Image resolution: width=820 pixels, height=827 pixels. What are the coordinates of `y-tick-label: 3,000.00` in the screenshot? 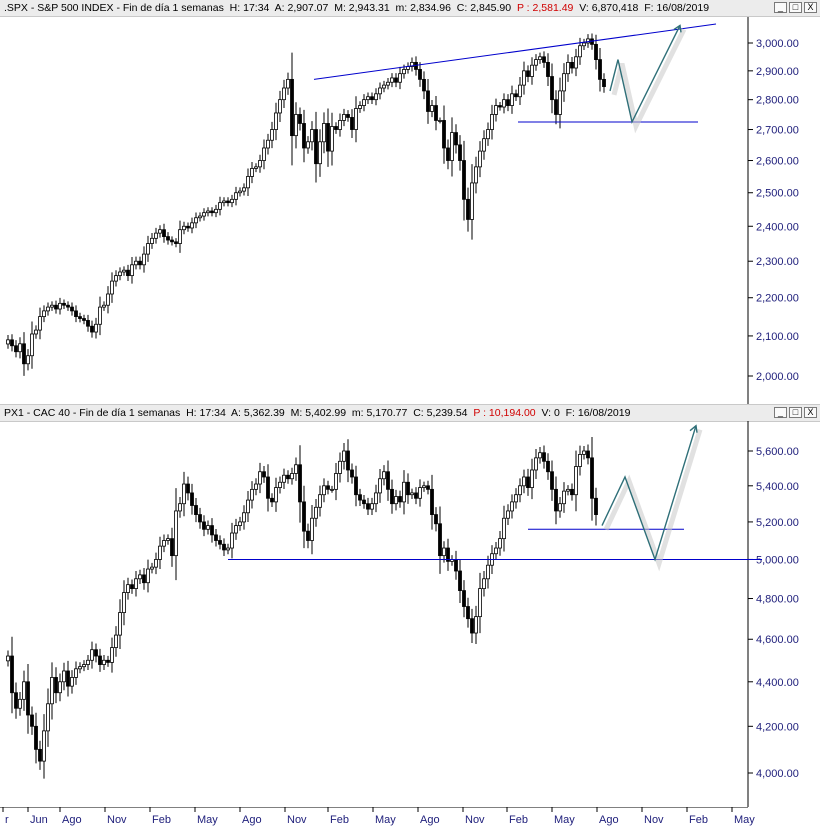 It's located at (777, 44).